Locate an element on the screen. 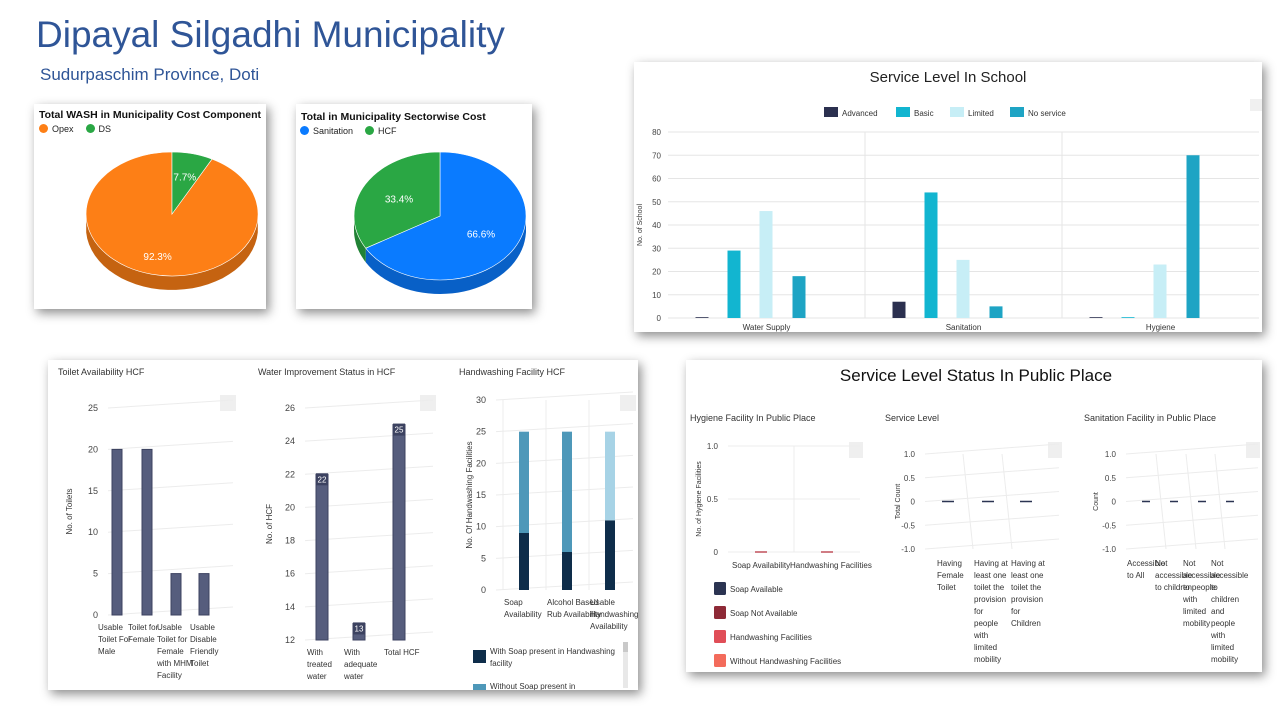 The image size is (1280, 720). legend-item-hcf: HCF is located at coordinates (381, 131).